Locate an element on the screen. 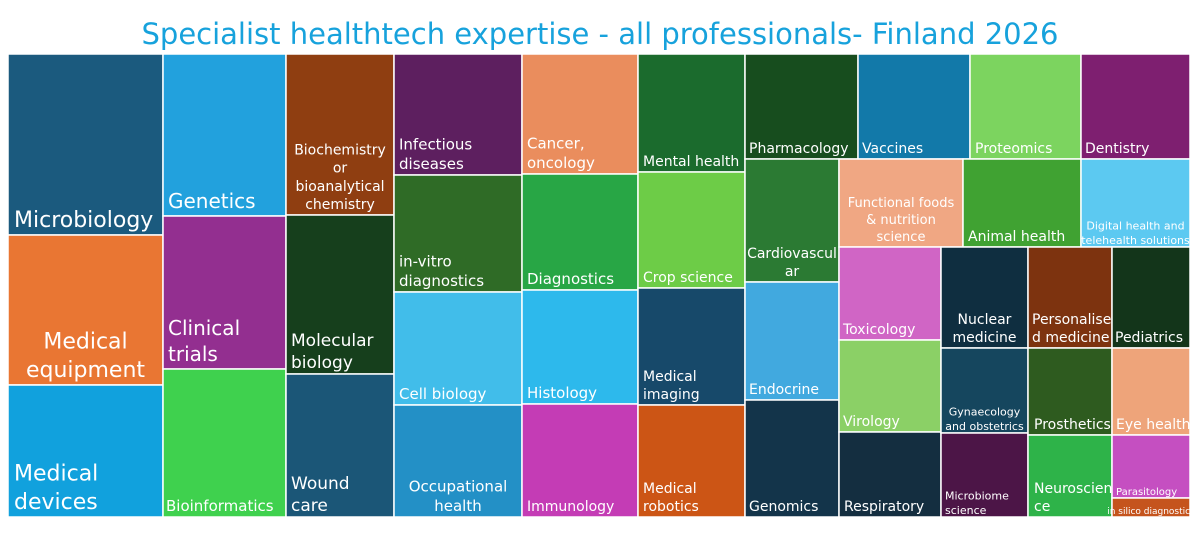  tile-rect-medical-devices is located at coordinates (85, 451).